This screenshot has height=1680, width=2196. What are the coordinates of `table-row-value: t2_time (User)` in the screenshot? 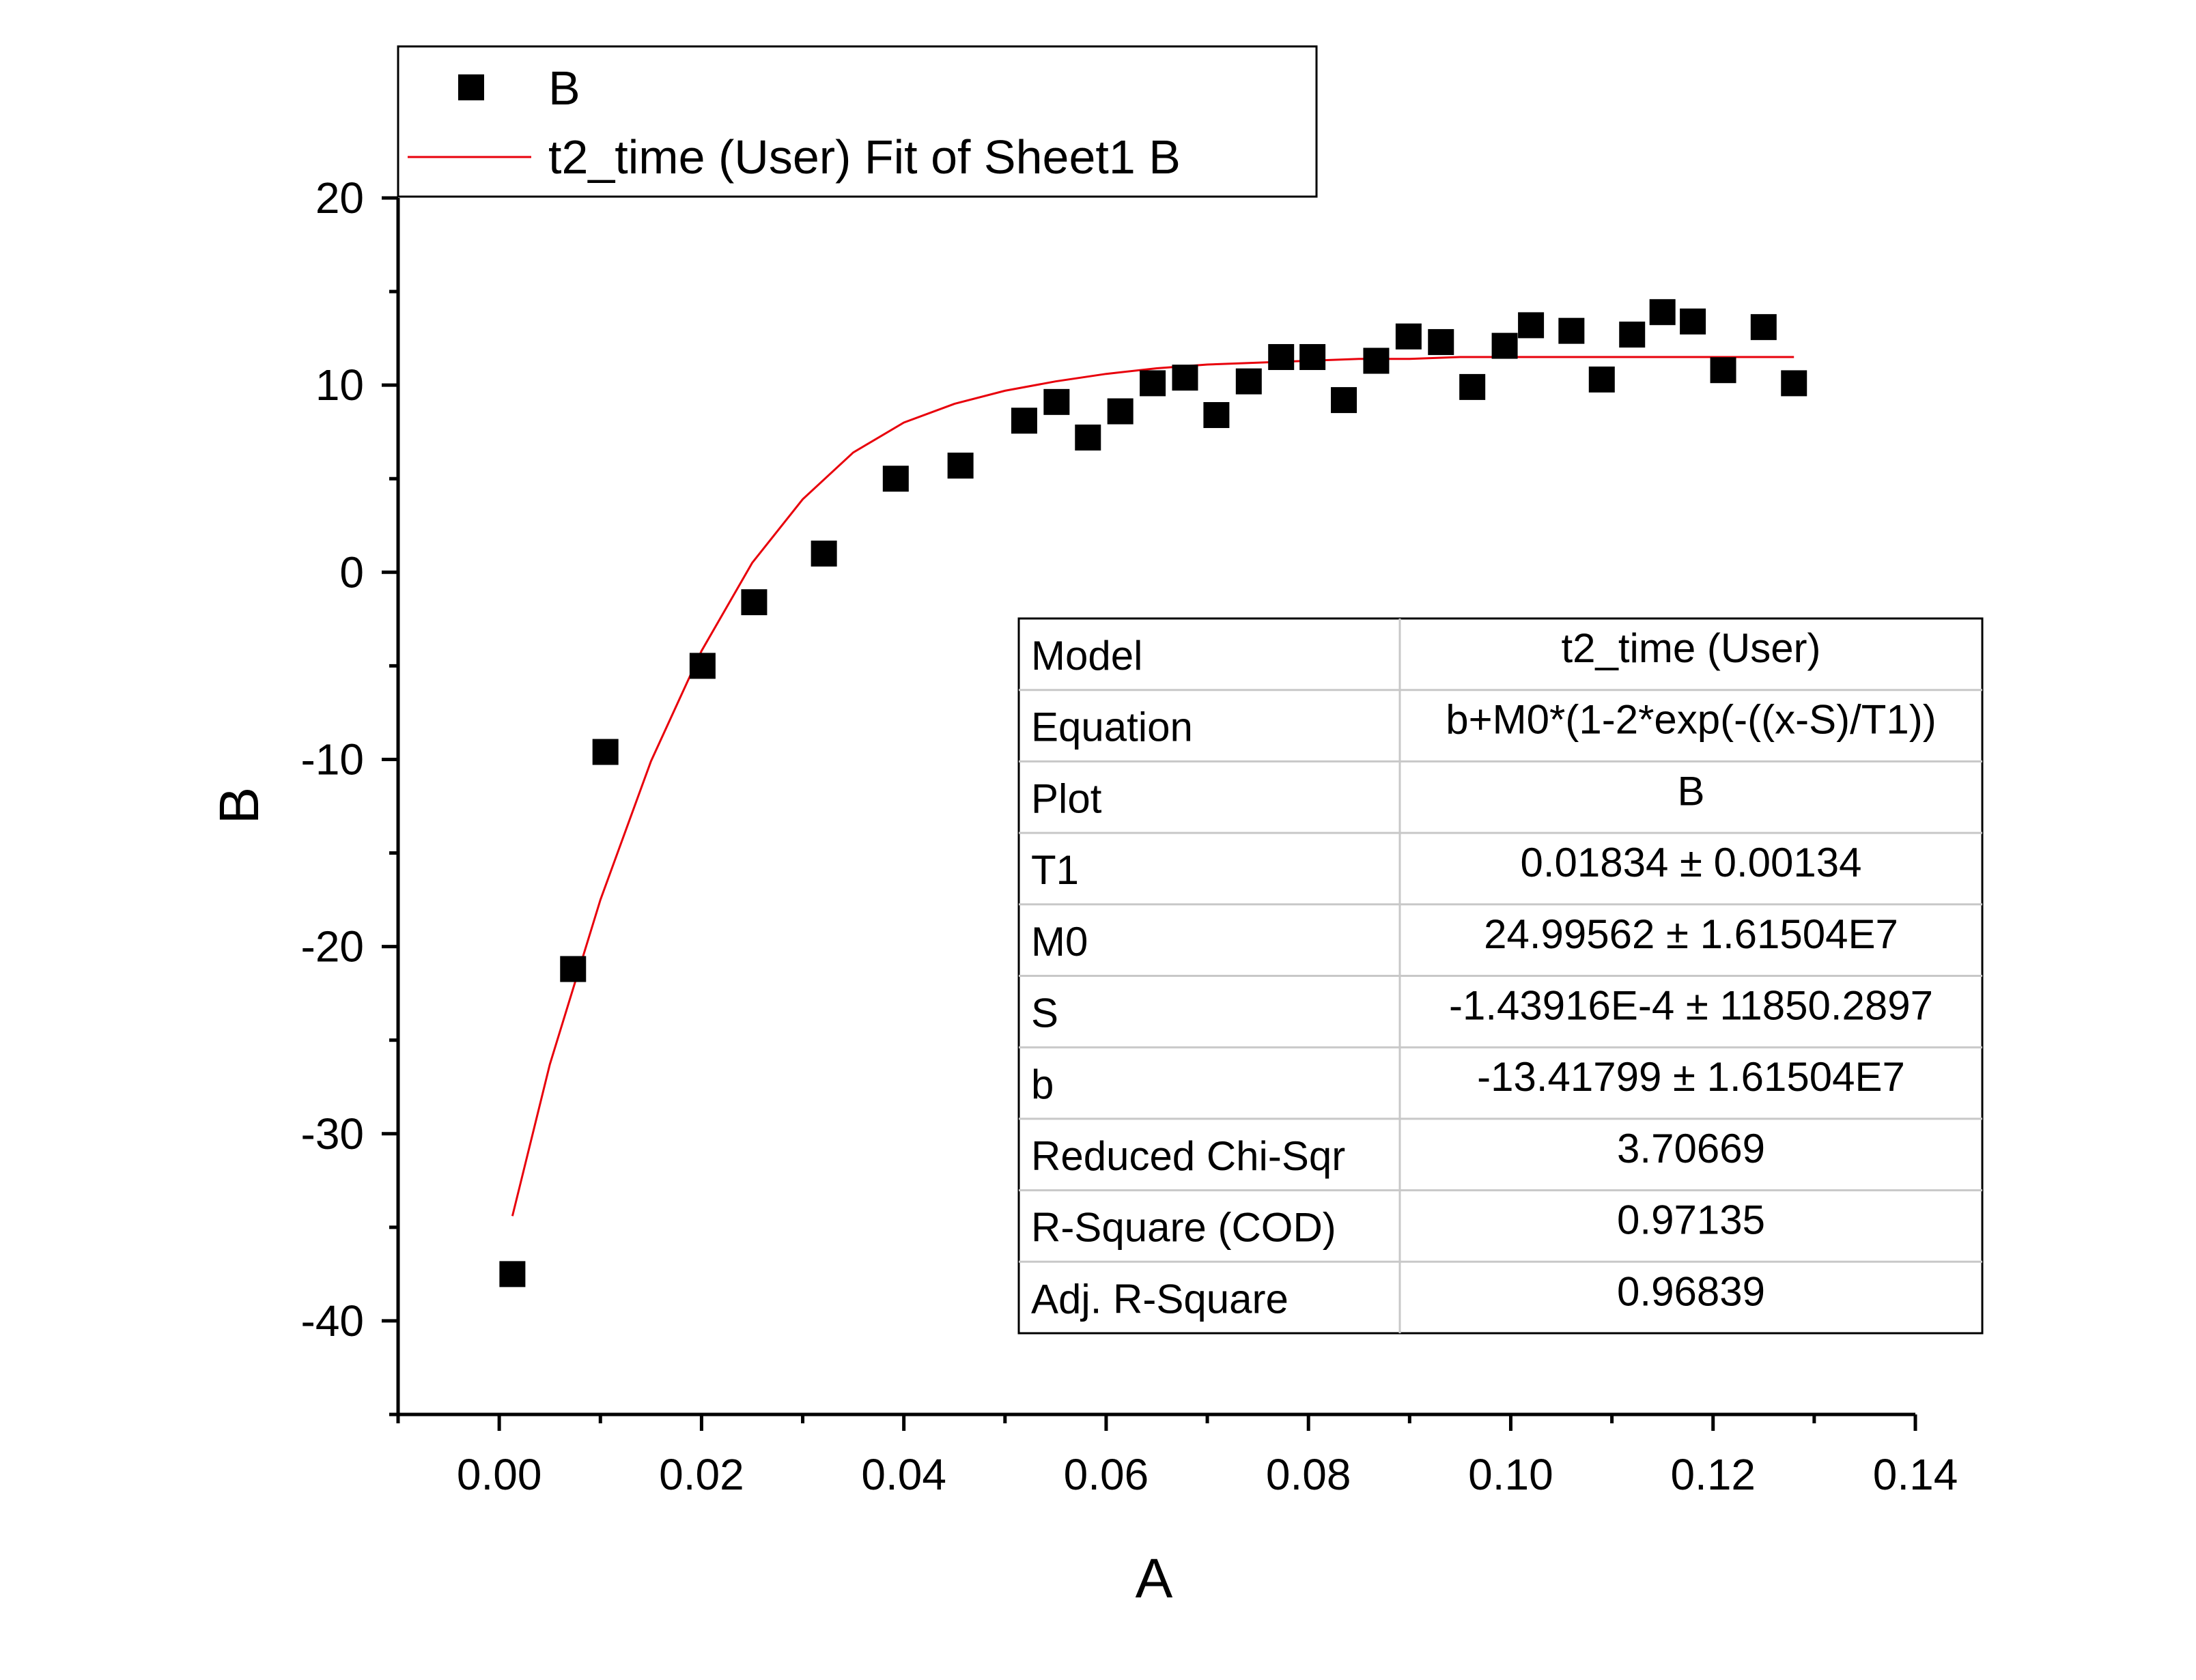 It's located at (1691, 648).